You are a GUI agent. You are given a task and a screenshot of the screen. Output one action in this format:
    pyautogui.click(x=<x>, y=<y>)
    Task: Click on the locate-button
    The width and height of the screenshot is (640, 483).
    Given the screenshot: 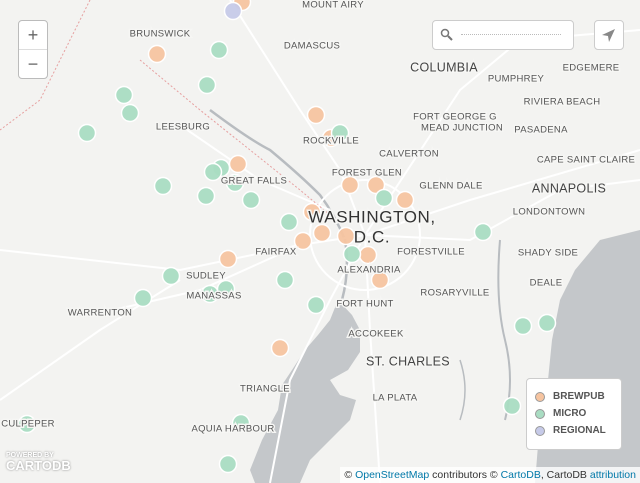 What is the action you would take?
    pyautogui.click(x=609, y=35)
    